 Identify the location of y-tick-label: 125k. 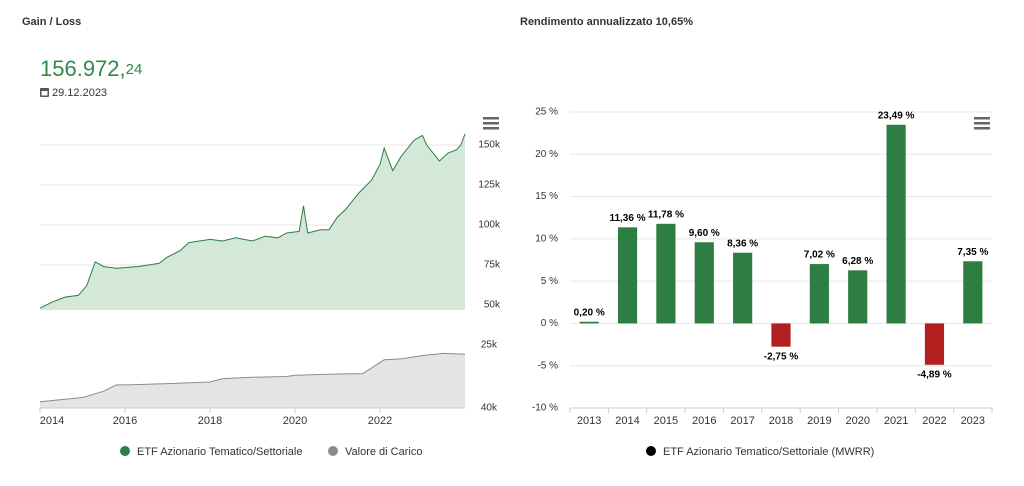
(489, 185).